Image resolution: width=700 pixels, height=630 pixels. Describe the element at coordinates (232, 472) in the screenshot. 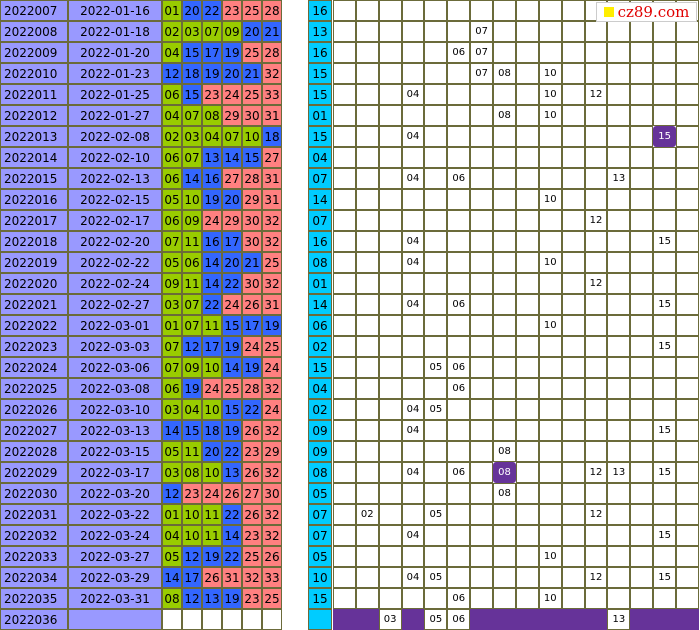

I see `red-ball: 13` at that location.